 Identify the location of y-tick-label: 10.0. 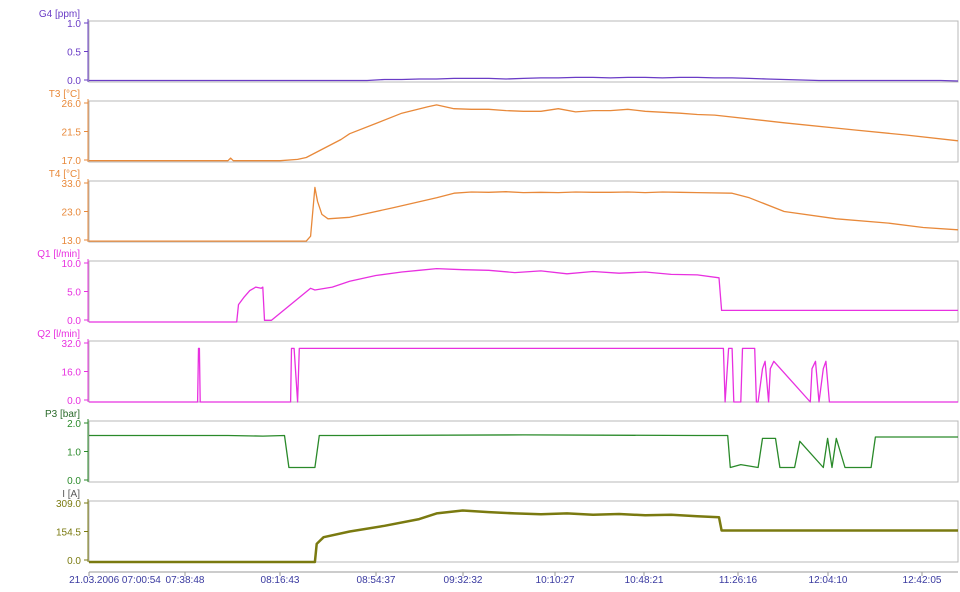
(72, 264).